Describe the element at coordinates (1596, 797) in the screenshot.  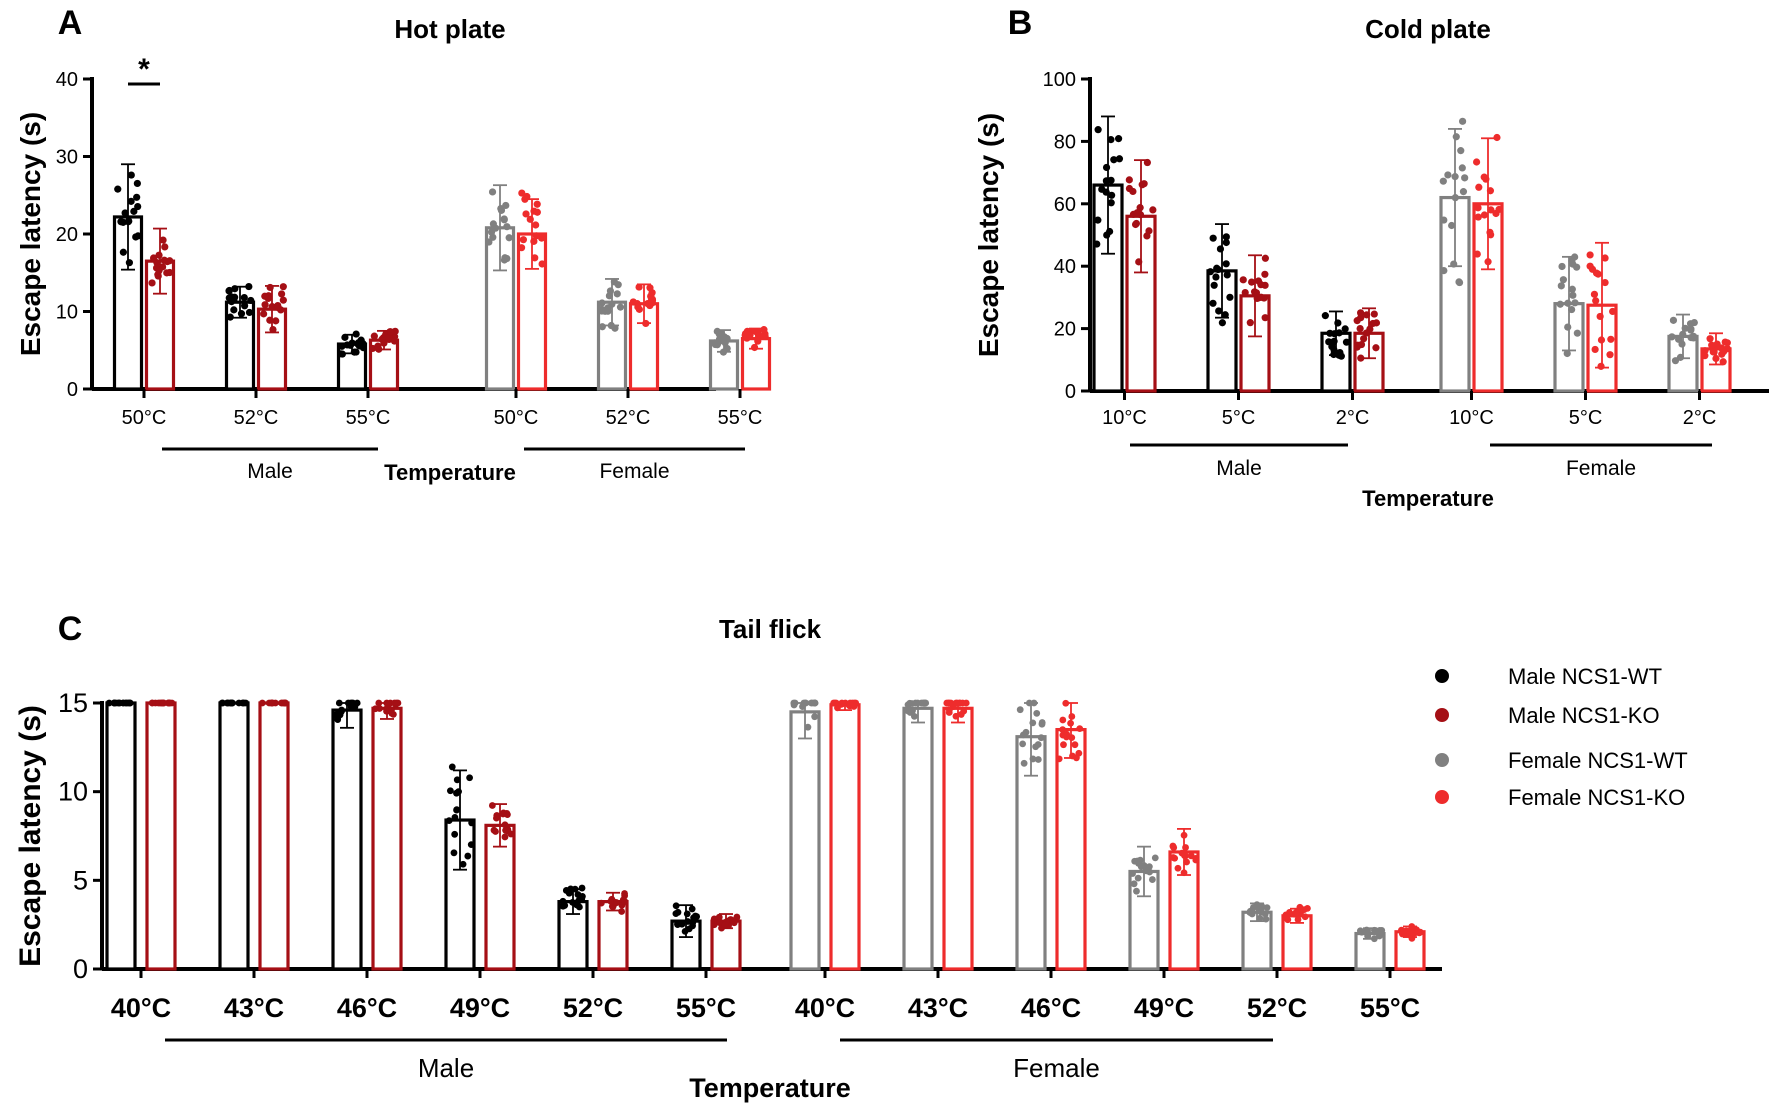
I see `legend-label-female_ko: Female NCS1-KO` at that location.